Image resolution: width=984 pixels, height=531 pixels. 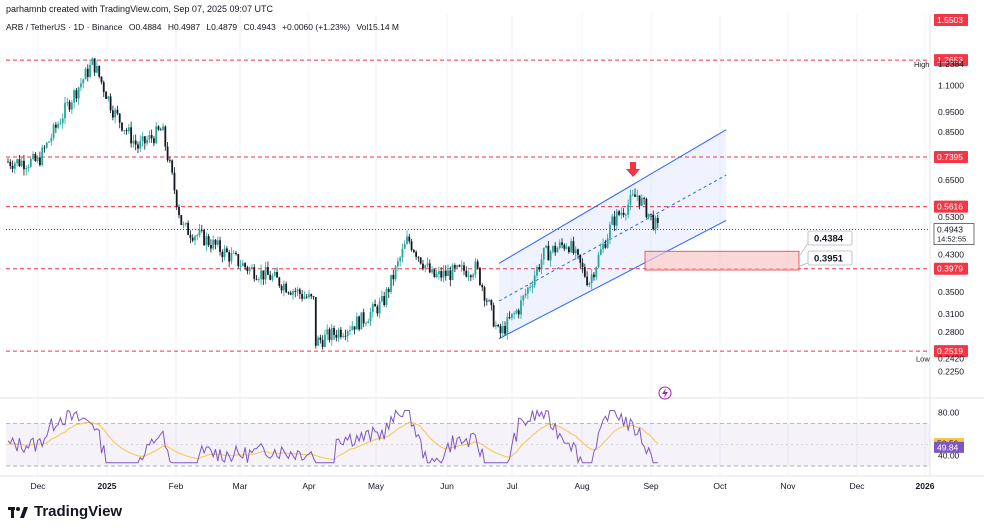 What do you see at coordinates (633, 169) in the screenshot?
I see `arrow-down-icon` at bounding box center [633, 169].